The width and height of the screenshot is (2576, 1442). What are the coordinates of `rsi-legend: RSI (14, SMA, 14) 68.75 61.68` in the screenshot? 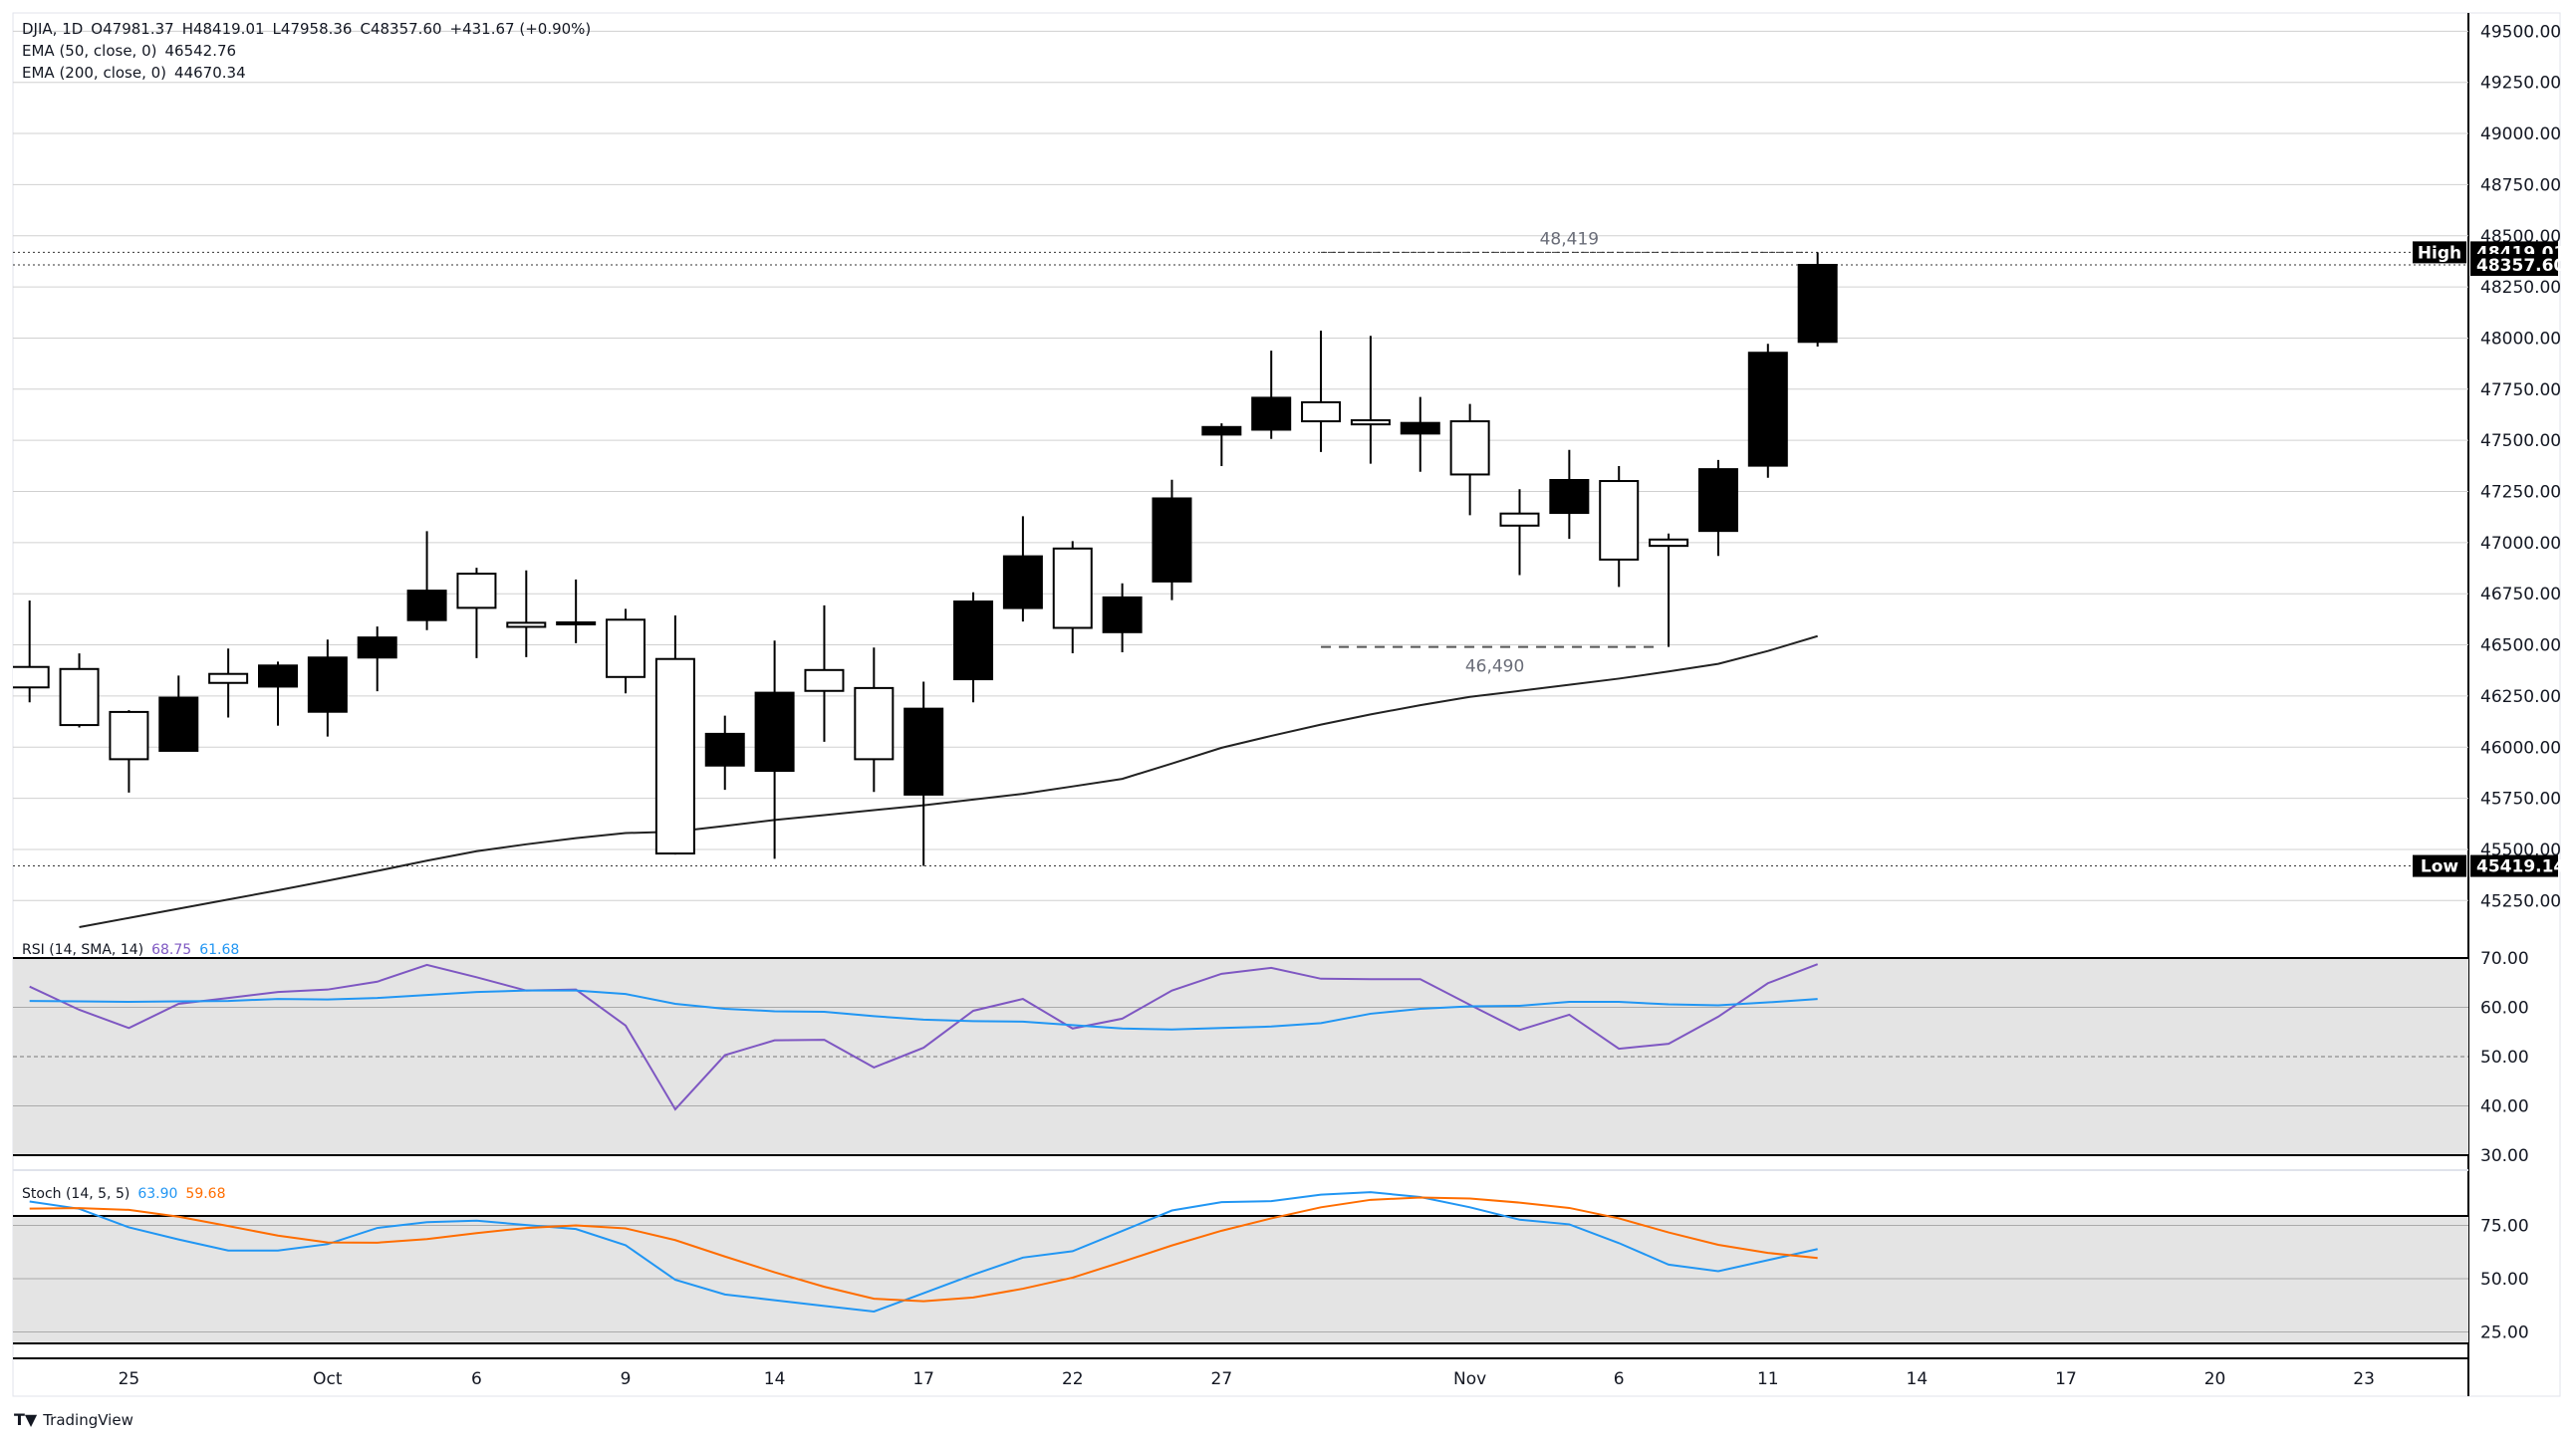 It's located at (134, 950).